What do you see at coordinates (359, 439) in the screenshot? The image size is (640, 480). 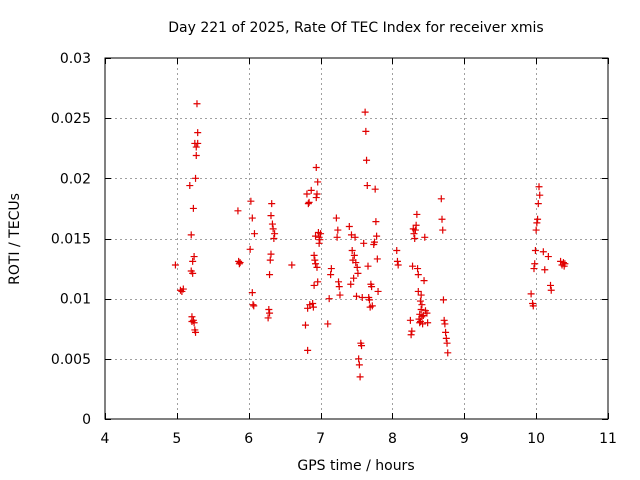 I see `x-tick-labels: 4 5 6 7 8 9 10 11` at bounding box center [359, 439].